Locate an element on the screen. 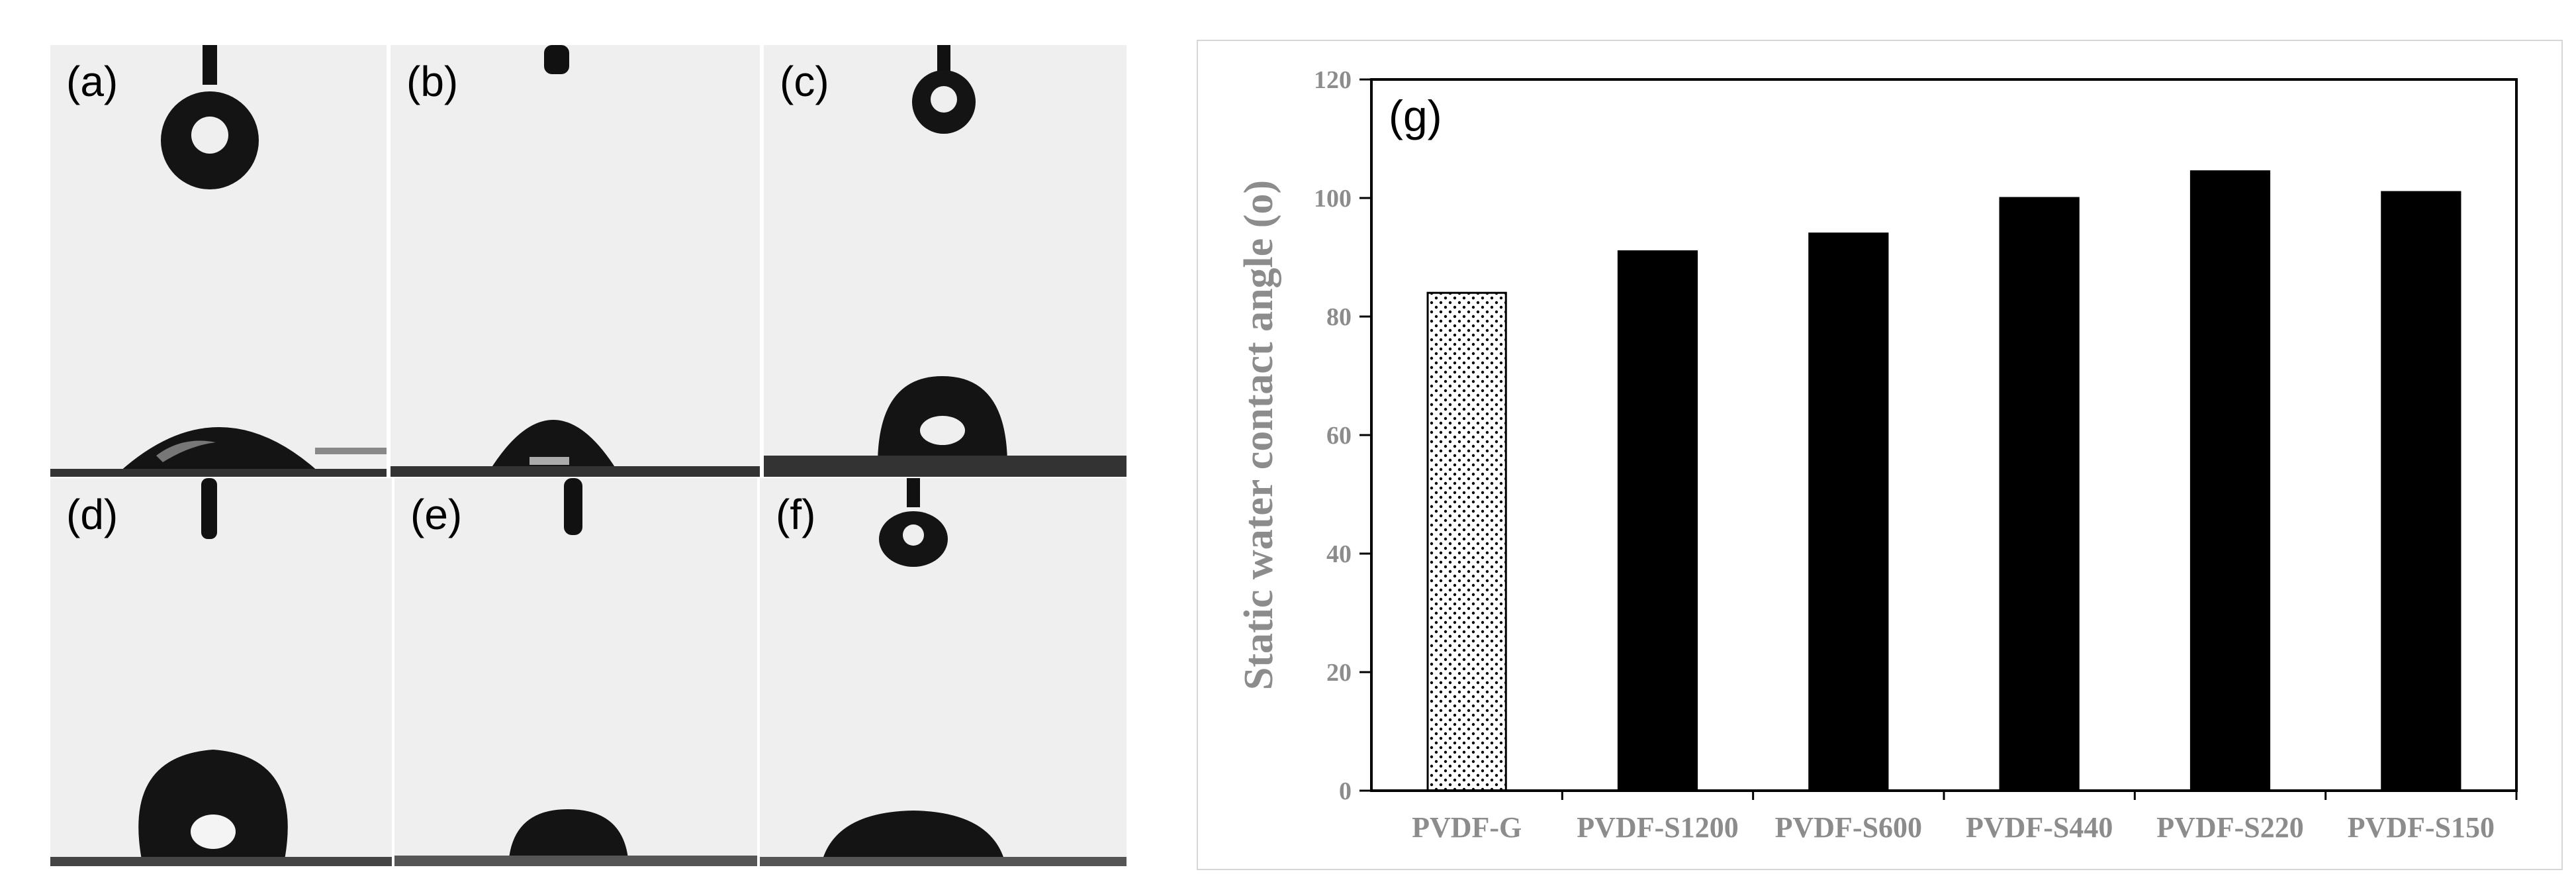  y-tick-label: 20 is located at coordinates (1339, 673).